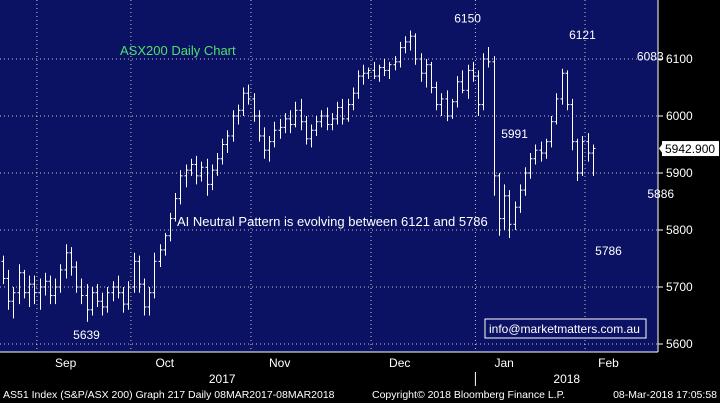  I want to click on footer-copyright: Copyright© 2018 Bloomberg Finance L.P., so click(468, 395).